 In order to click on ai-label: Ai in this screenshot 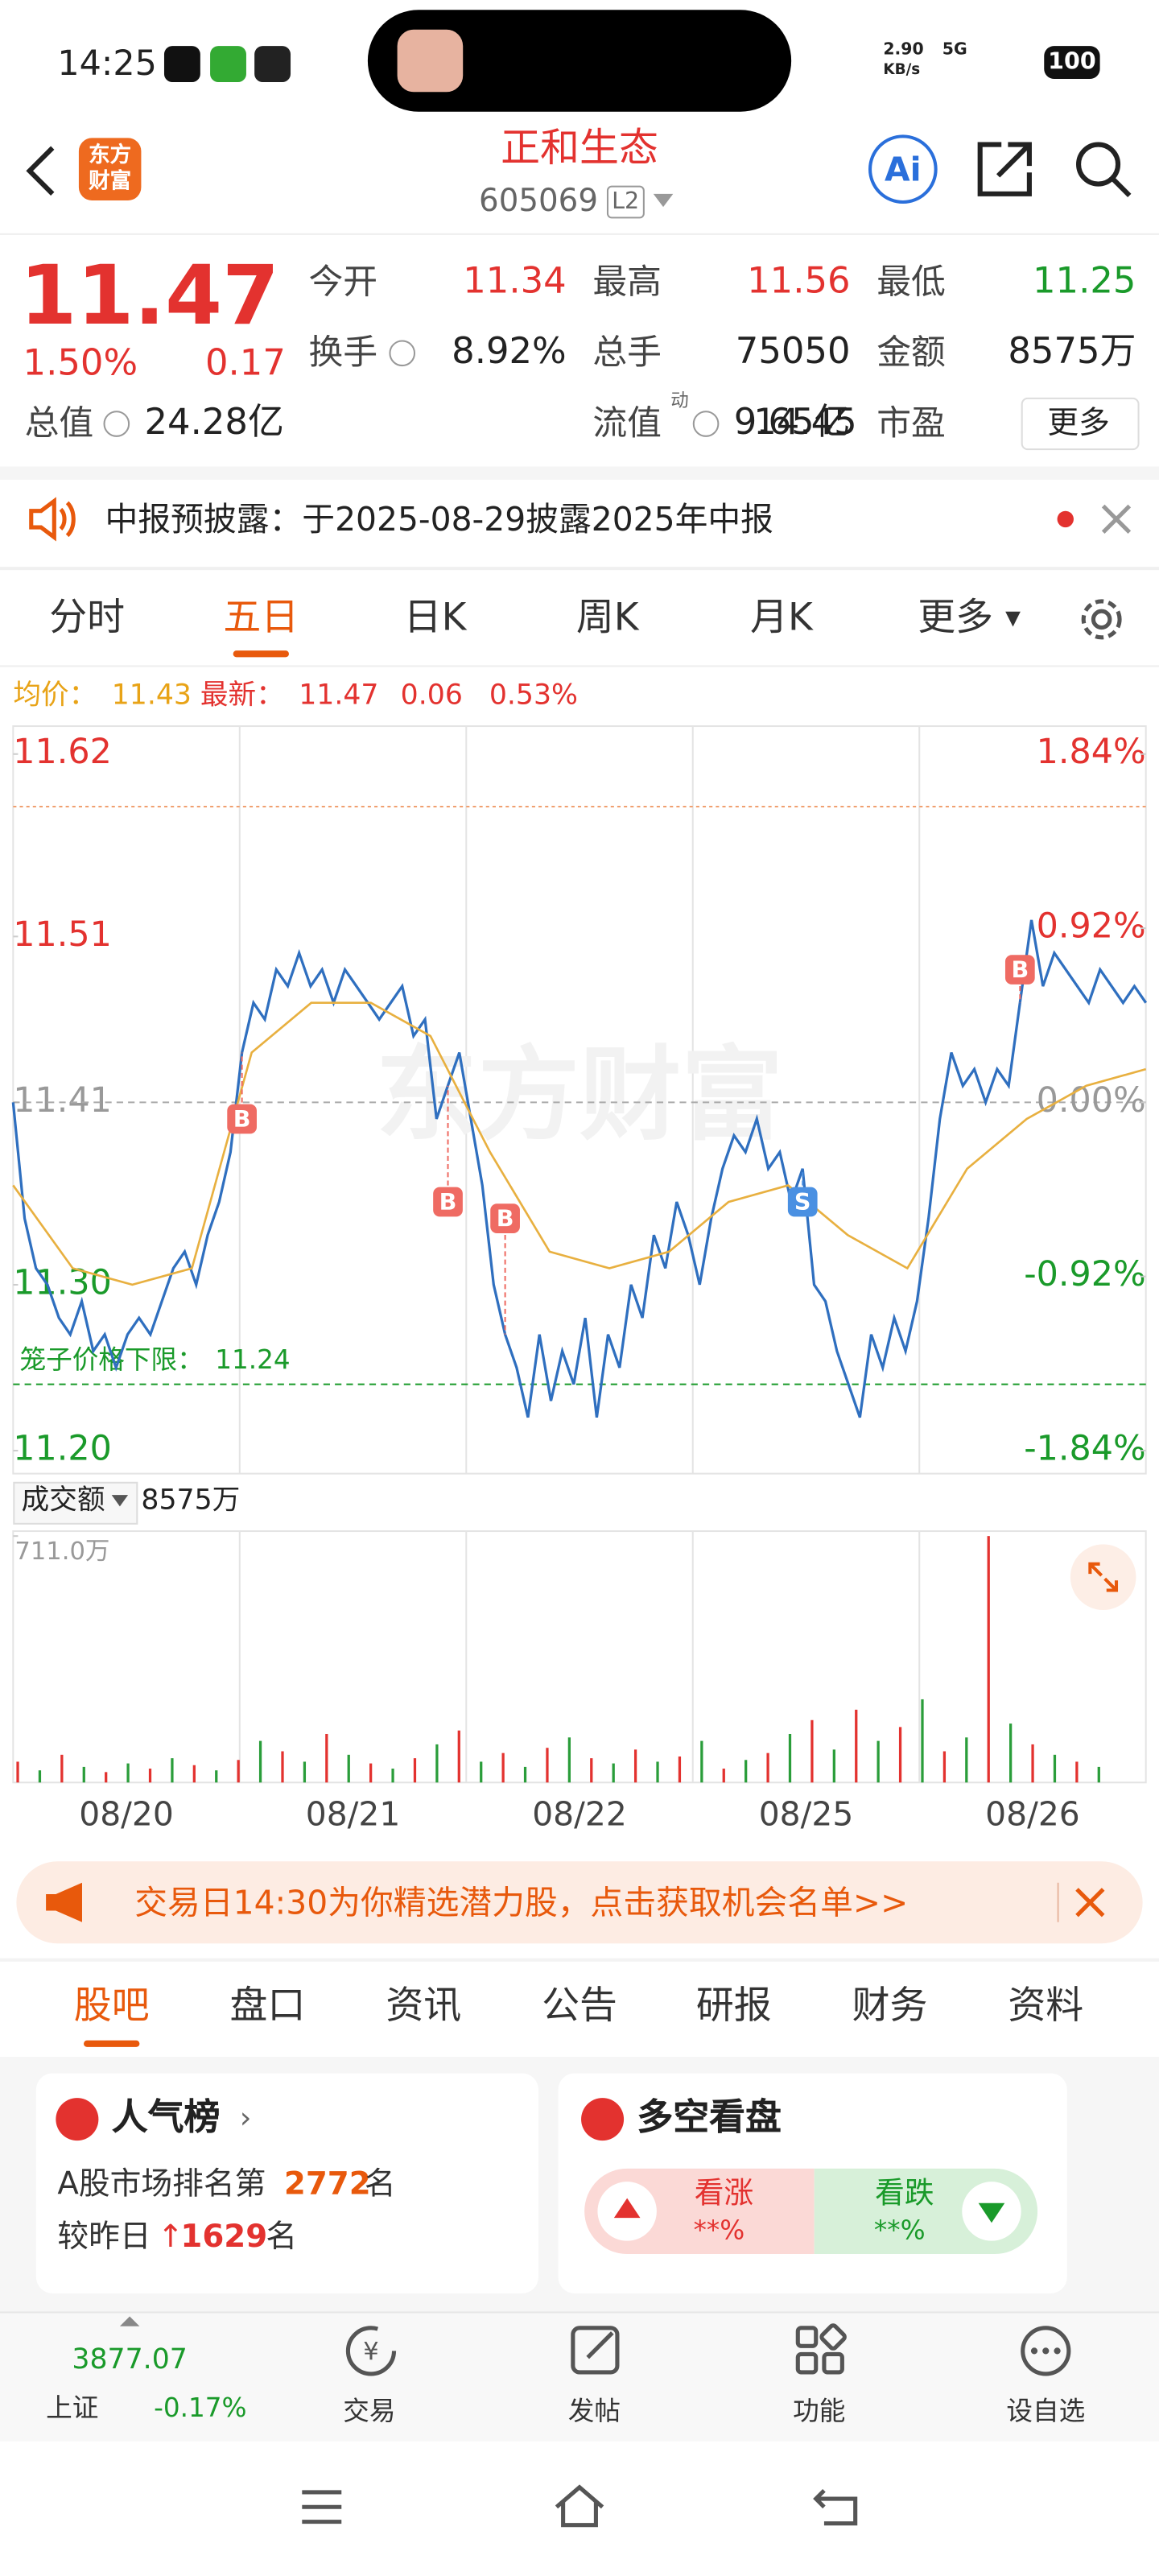, I will do `click(903, 169)`.